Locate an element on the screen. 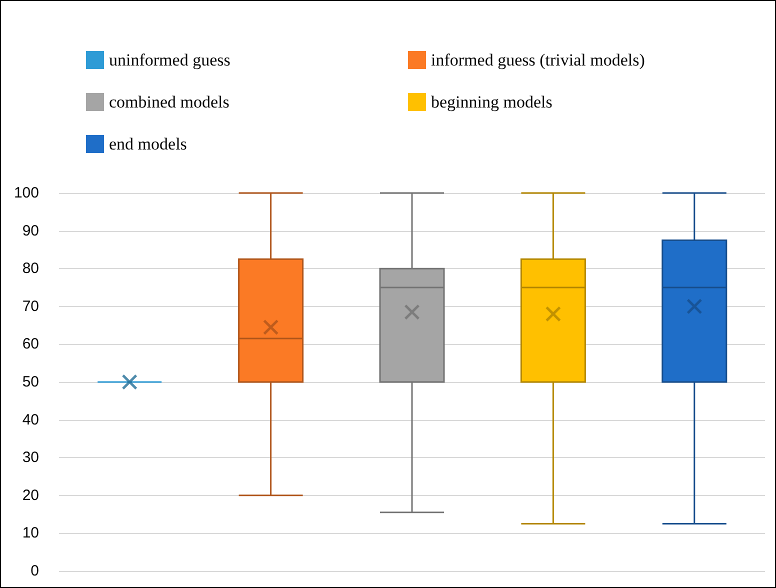 The width and height of the screenshot is (776, 588). legend-label: beginning models is located at coordinates (491, 102).